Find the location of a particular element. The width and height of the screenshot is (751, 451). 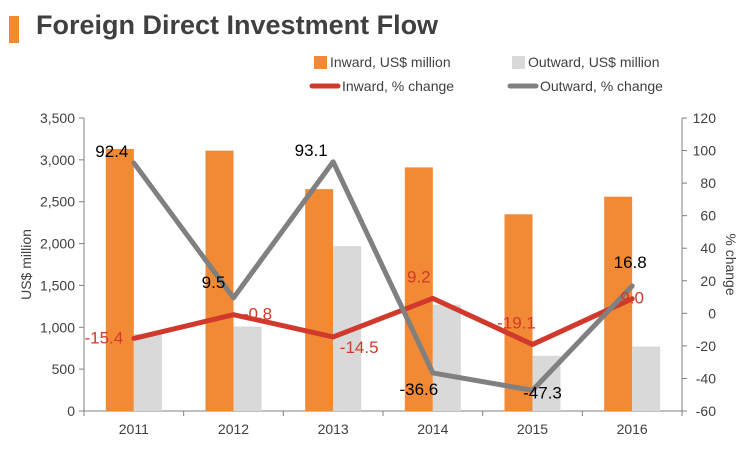

y-tick-label-left: 0 is located at coordinates (71, 411).